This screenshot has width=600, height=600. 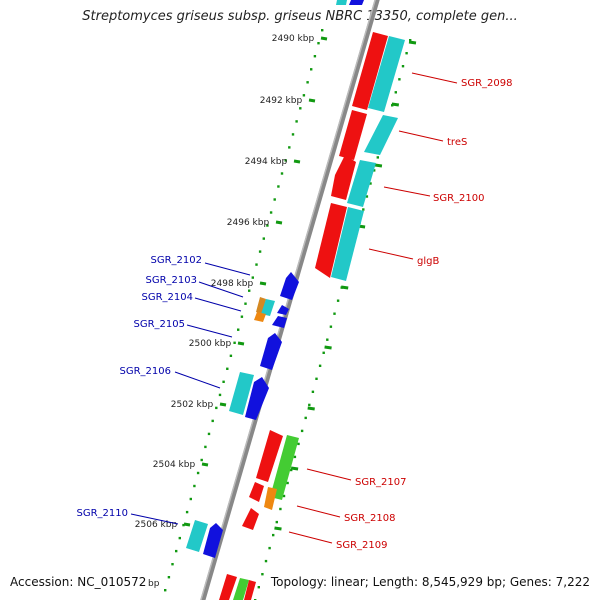 I want to click on gene-label: SGR_2104, so click(x=168, y=297).